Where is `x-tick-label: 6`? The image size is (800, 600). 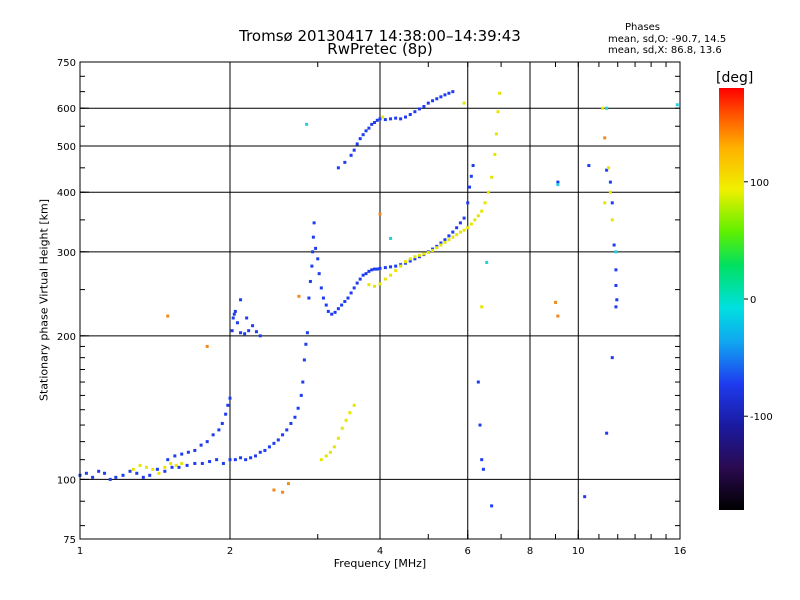 x-tick-label: 6 is located at coordinates (468, 551).